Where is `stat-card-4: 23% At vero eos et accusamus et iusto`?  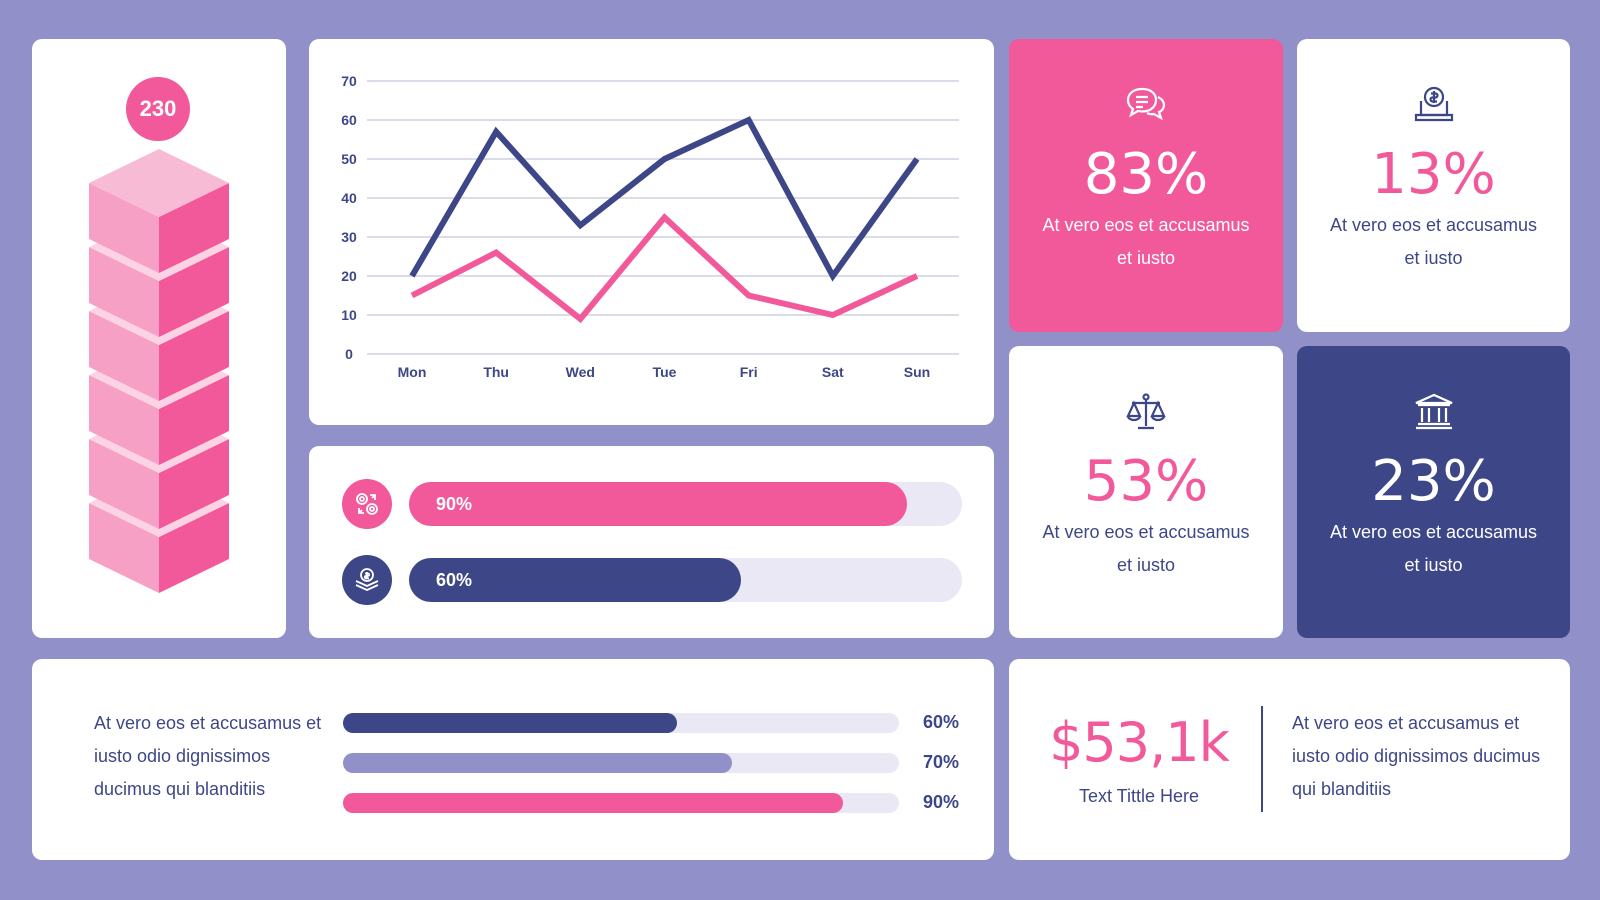
stat-card-4: 23% At vero eos et accusamus et iusto is located at coordinates (1433, 492).